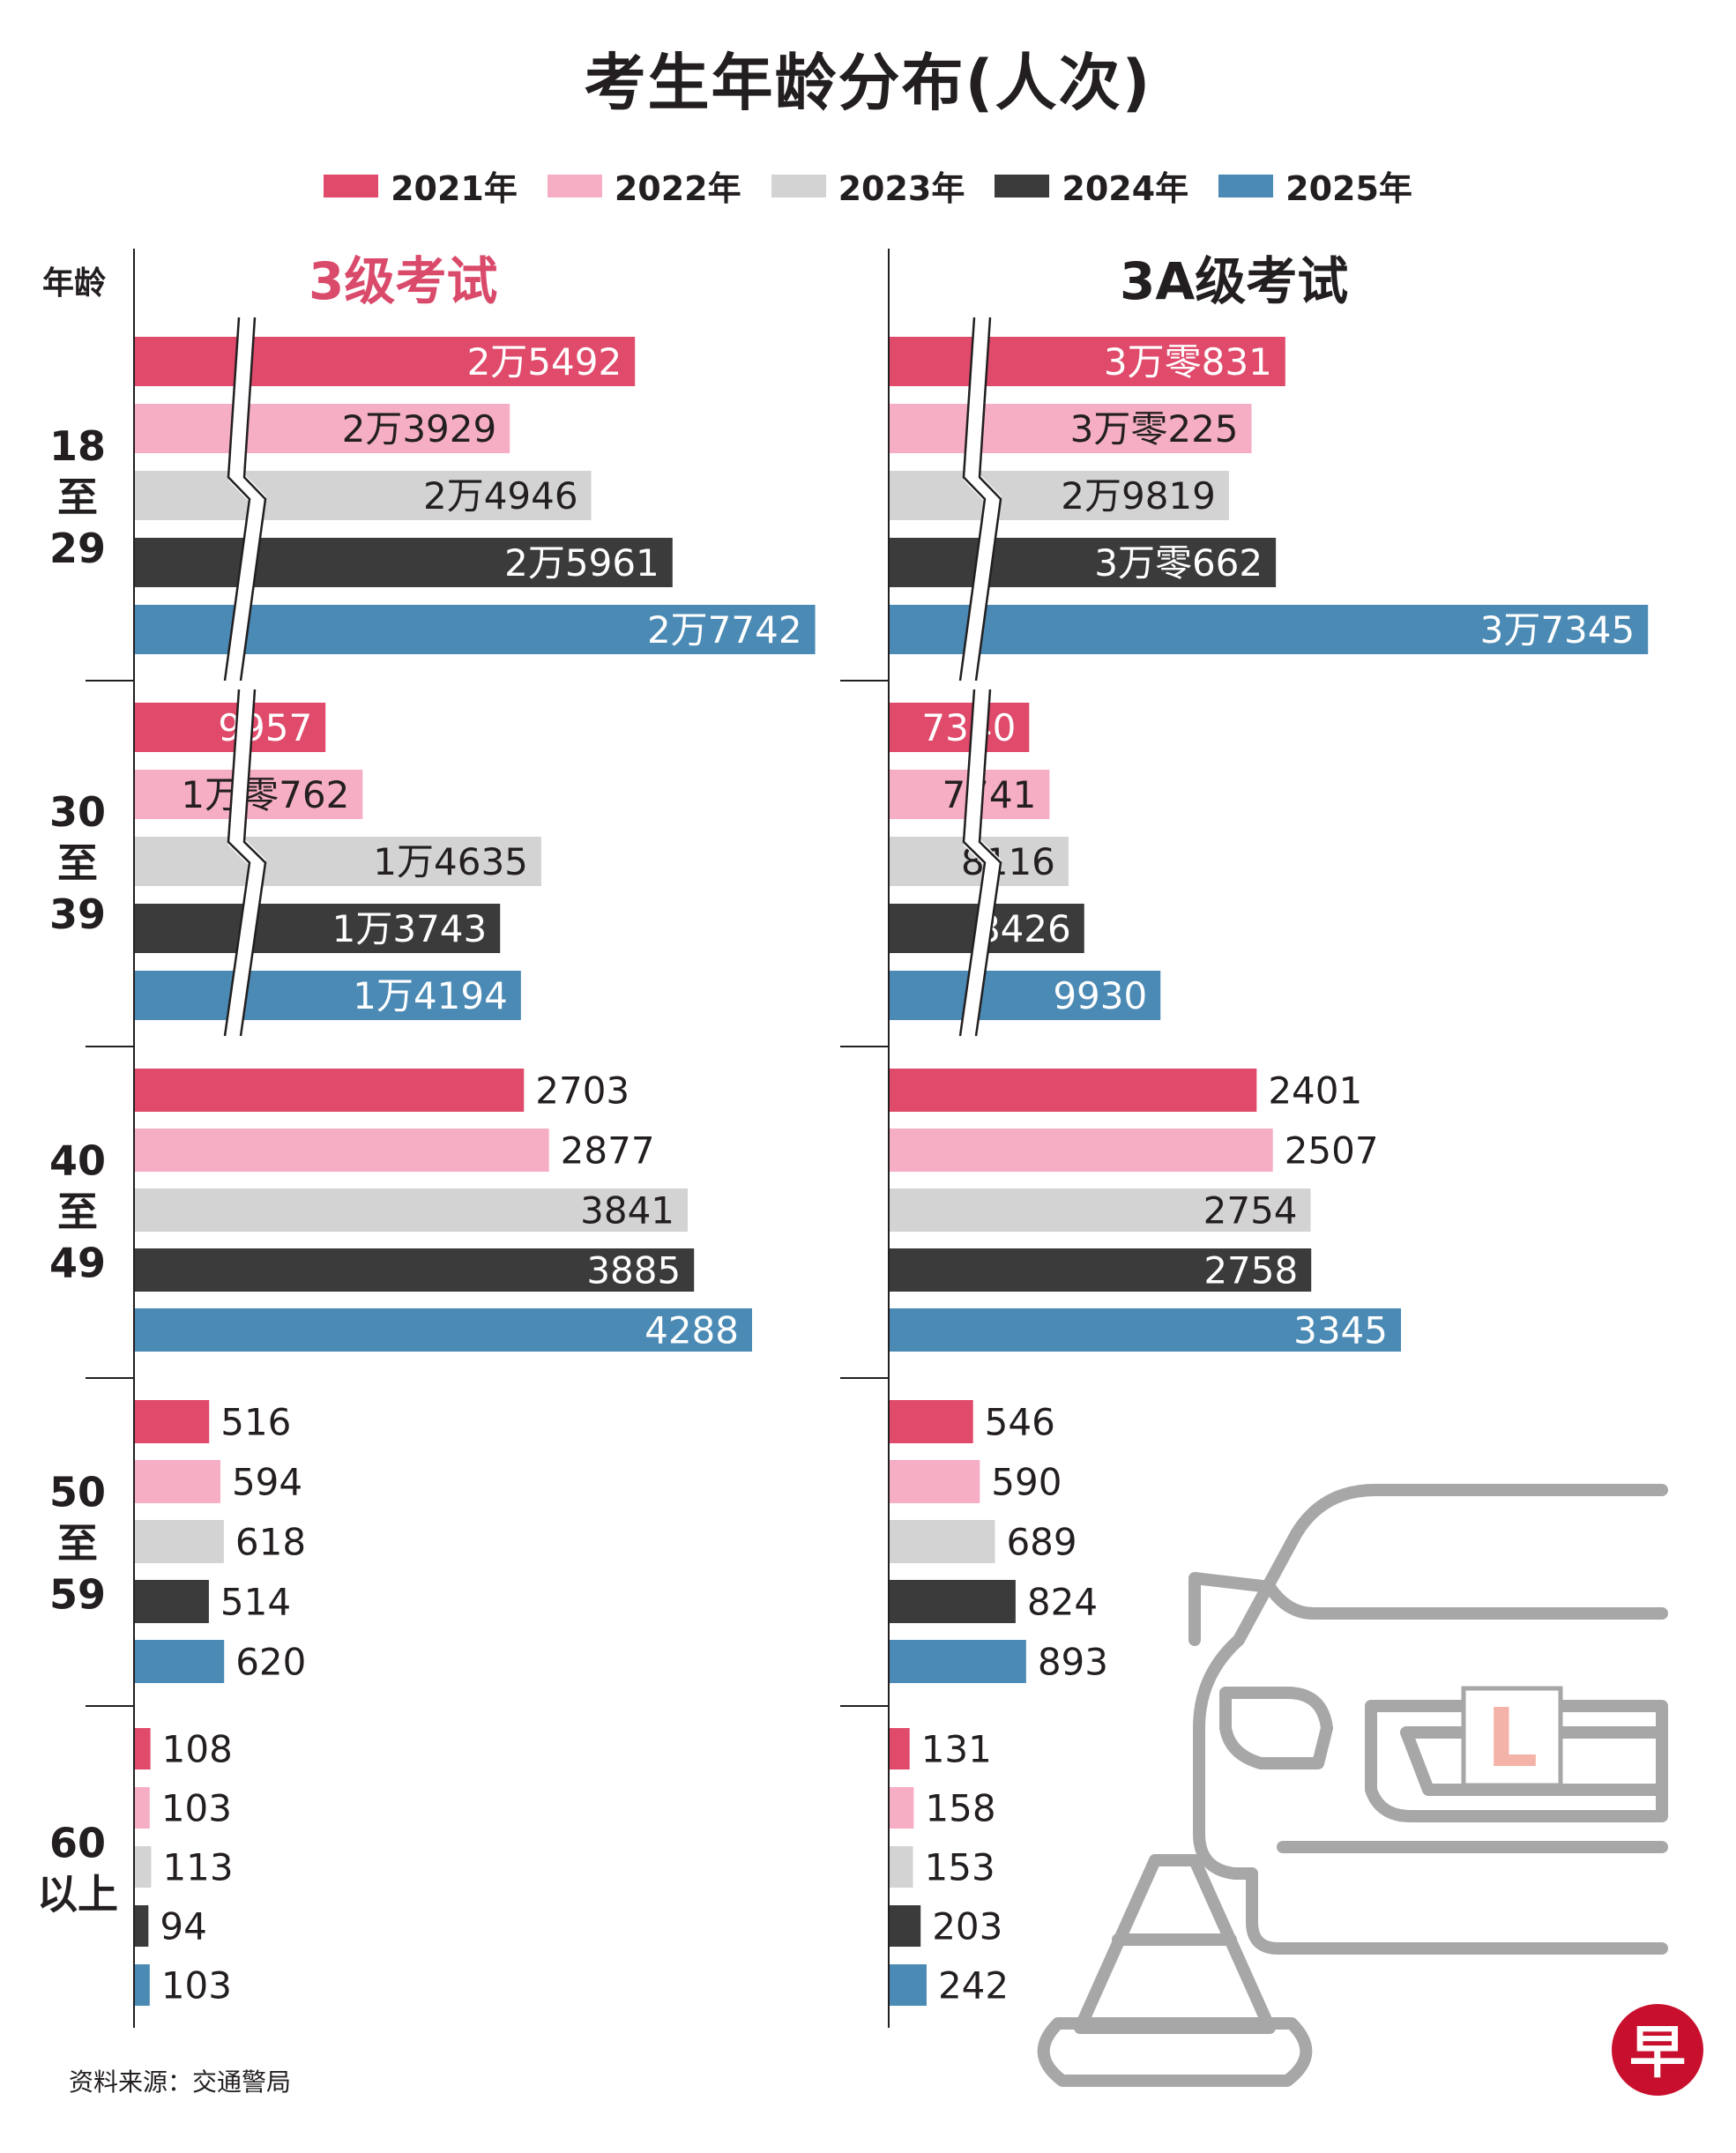 The height and width of the screenshot is (2153, 1736). What do you see at coordinates (197, 1867) in the screenshot?
I see `value-label-0-4-2: 113` at bounding box center [197, 1867].